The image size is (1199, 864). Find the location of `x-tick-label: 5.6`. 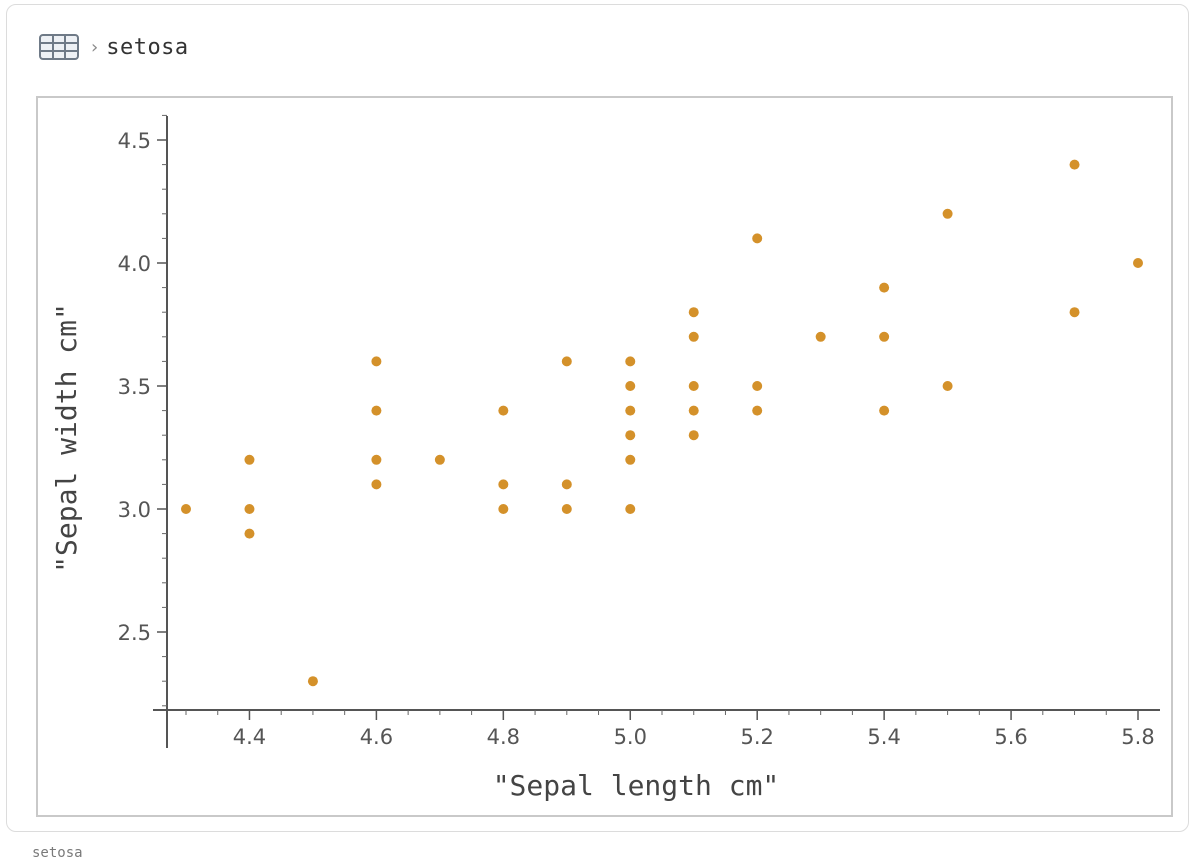

x-tick-label: 5.6 is located at coordinates (1010, 737).